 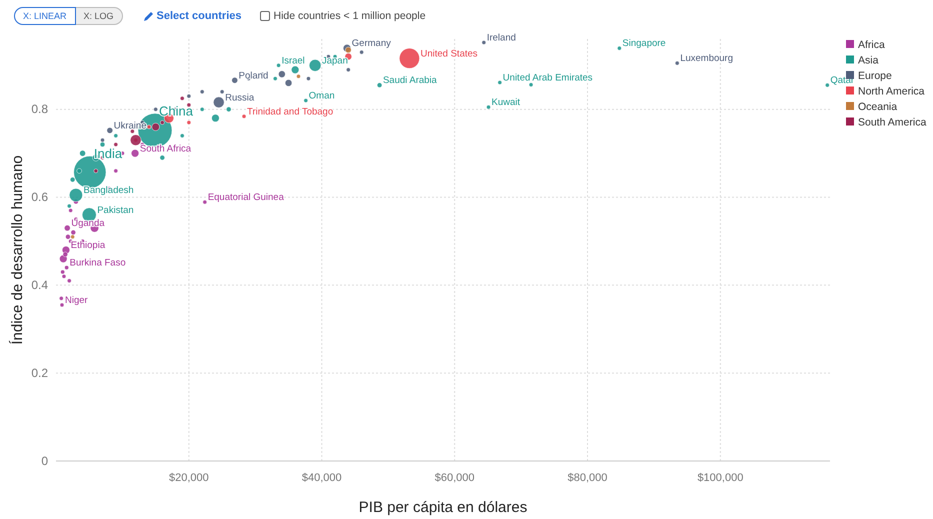 What do you see at coordinates (410, 80) in the screenshot?
I see `data-label: Saudi Arabia` at bounding box center [410, 80].